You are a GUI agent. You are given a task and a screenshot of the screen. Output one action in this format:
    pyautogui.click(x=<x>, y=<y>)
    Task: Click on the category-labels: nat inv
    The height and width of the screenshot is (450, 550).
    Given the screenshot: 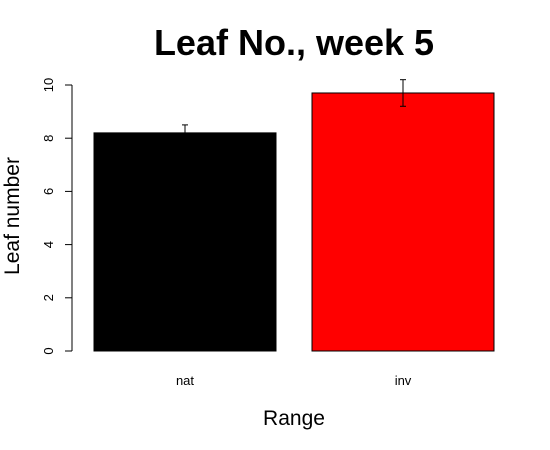 What is the action you would take?
    pyautogui.click(x=294, y=380)
    